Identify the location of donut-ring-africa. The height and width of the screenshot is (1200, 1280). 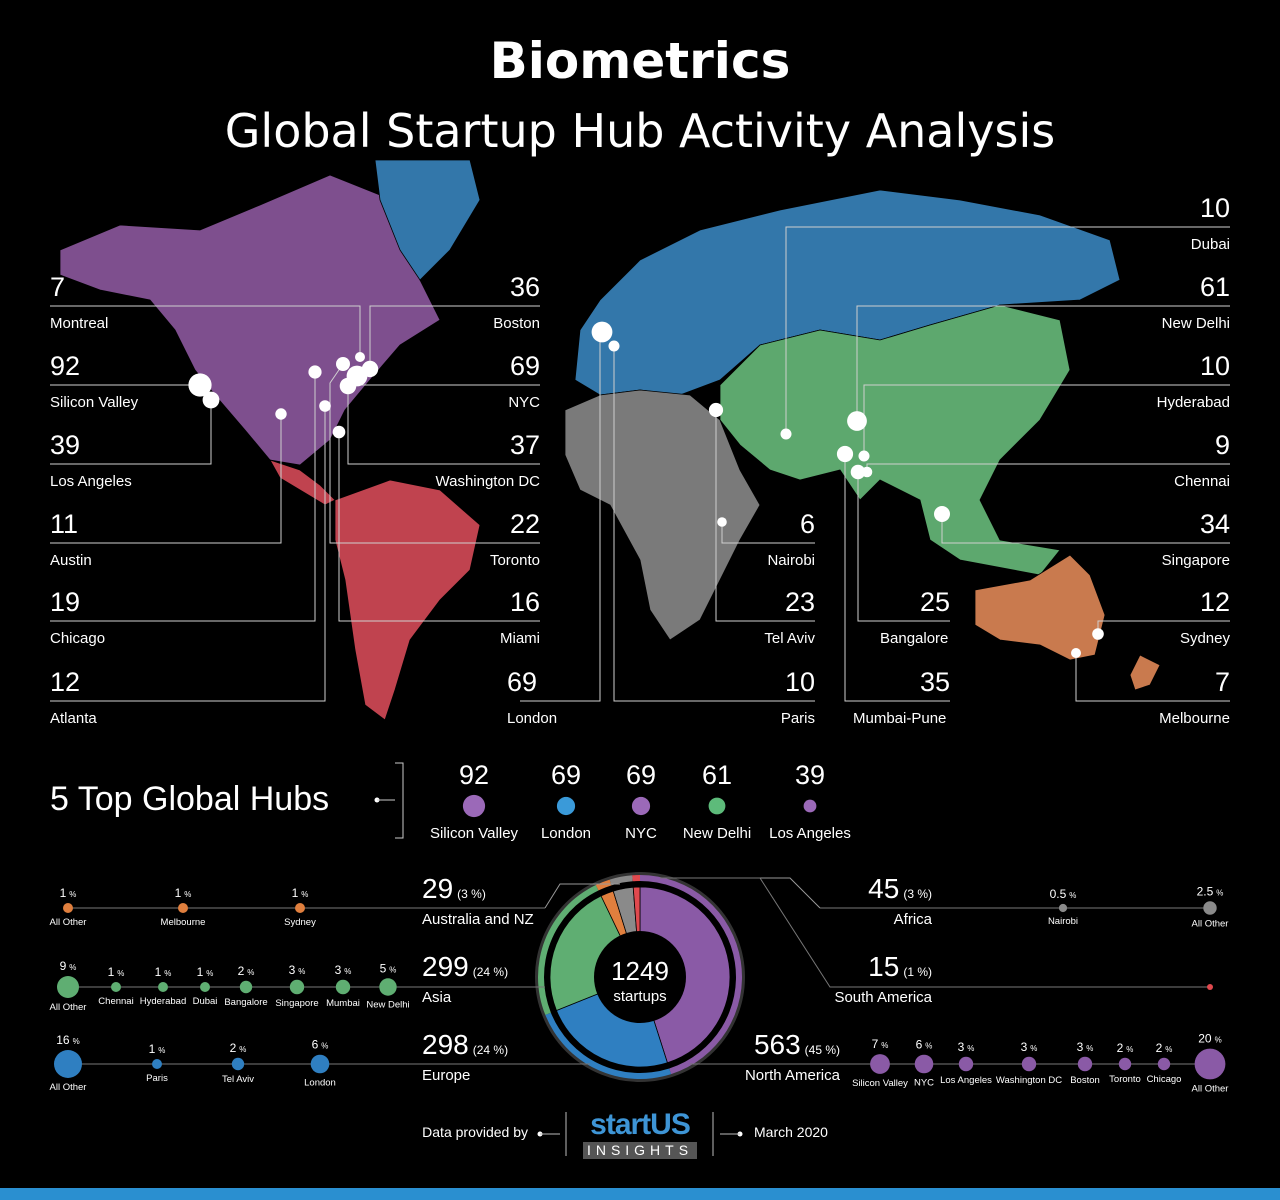
(621, 880).